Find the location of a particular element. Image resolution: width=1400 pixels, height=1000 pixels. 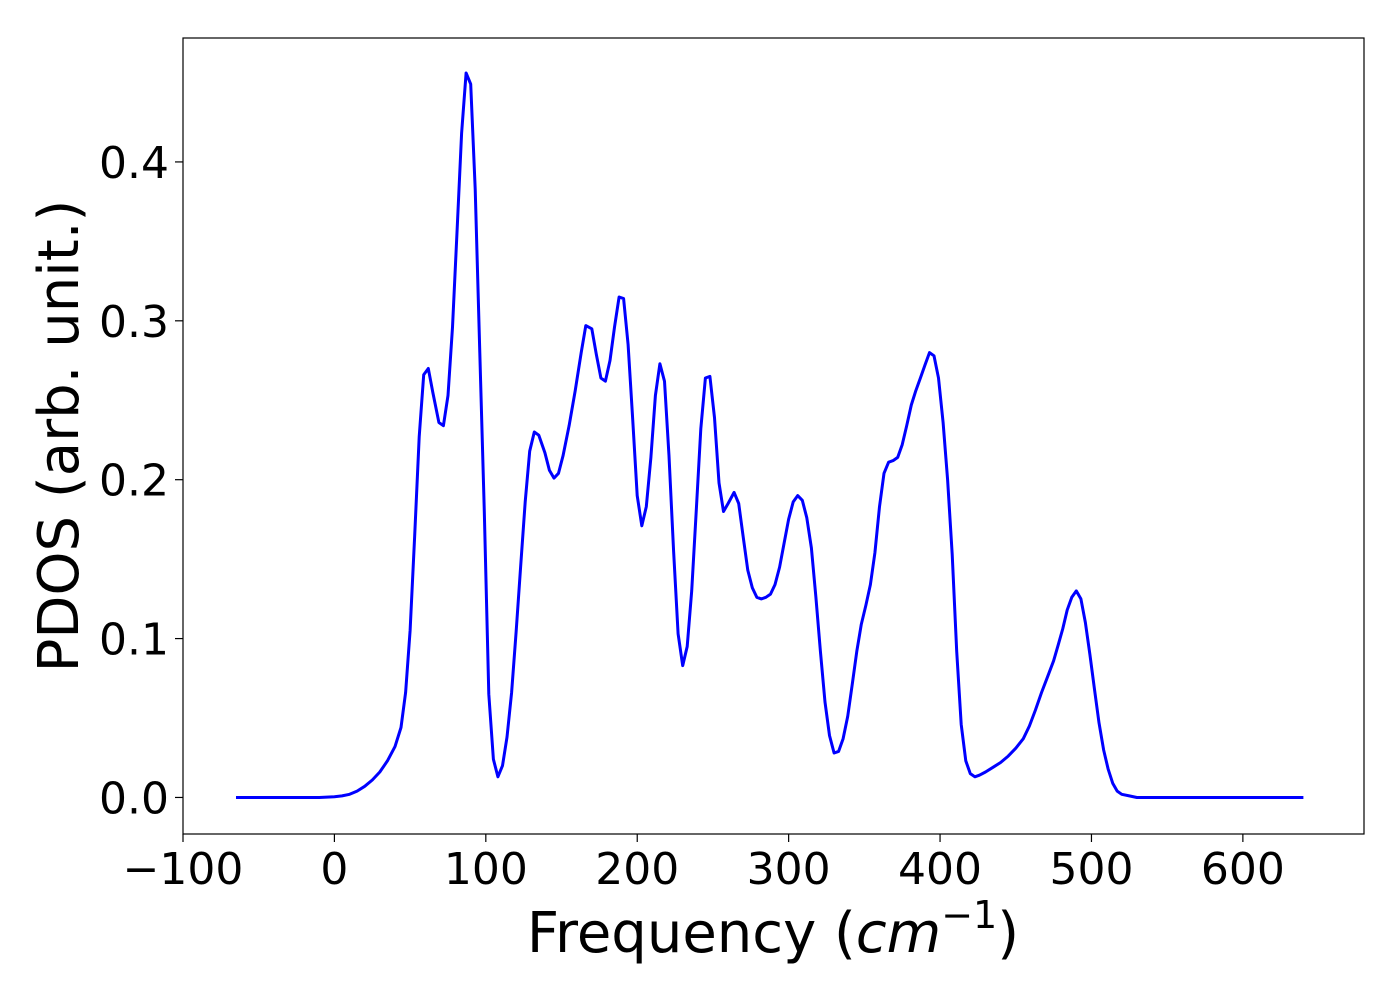

y-axis-ticks: 0.0 0.1 0.2 0.3 0.4 is located at coordinates (141, 481).